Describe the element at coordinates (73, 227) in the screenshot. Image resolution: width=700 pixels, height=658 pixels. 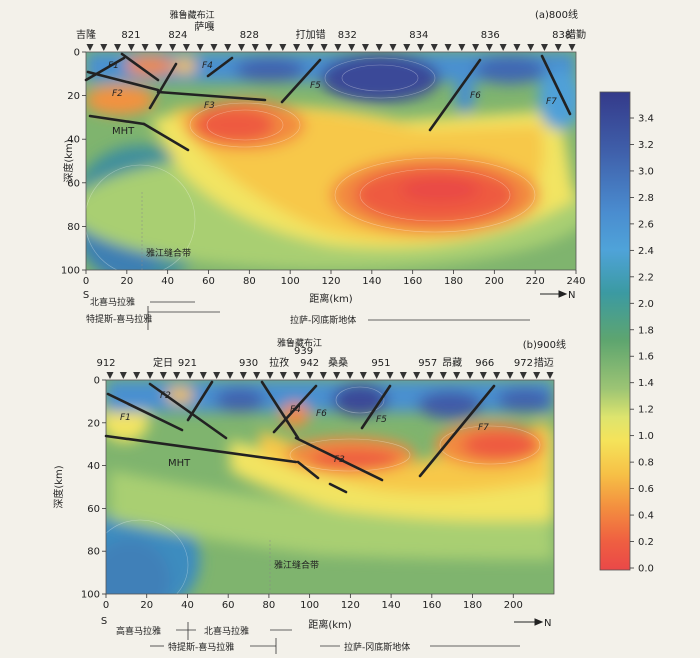
I see `y-tick-label-a-4: 80` at that location.